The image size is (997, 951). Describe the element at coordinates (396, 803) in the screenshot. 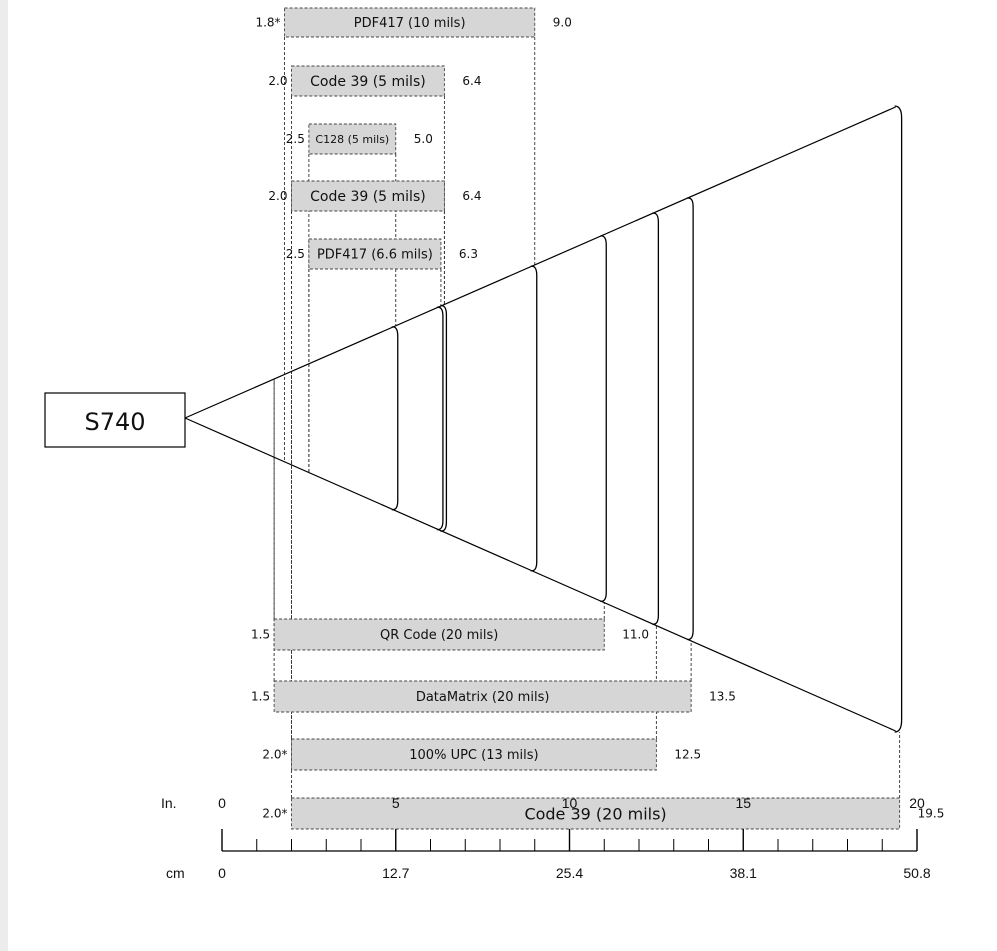

I see `inch-tick-label: 5` at that location.